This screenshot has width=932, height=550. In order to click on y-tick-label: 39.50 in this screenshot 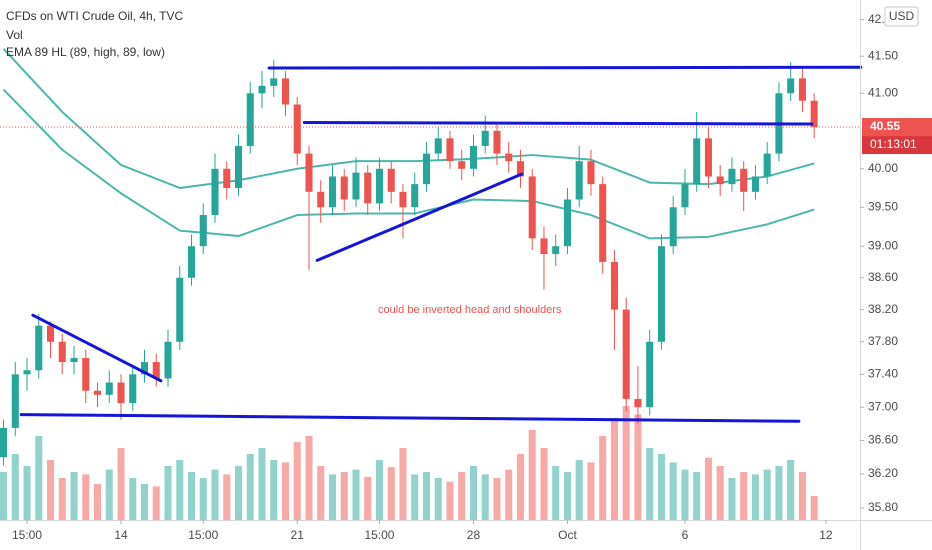, I will do `click(883, 206)`.